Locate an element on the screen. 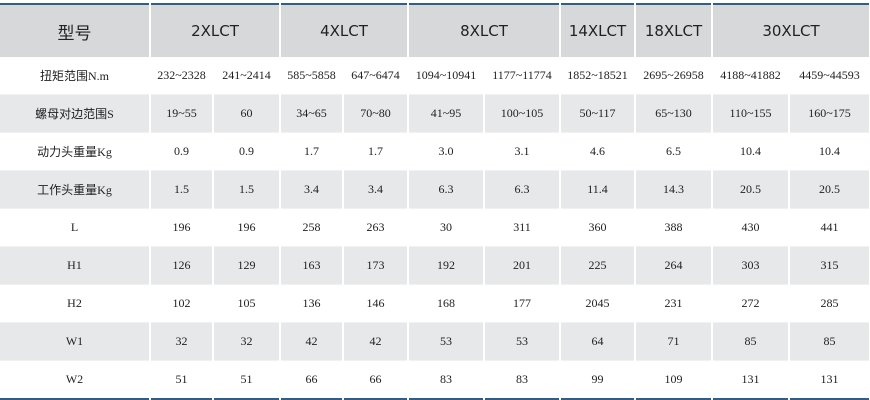  table-cell: 225 is located at coordinates (597, 265).